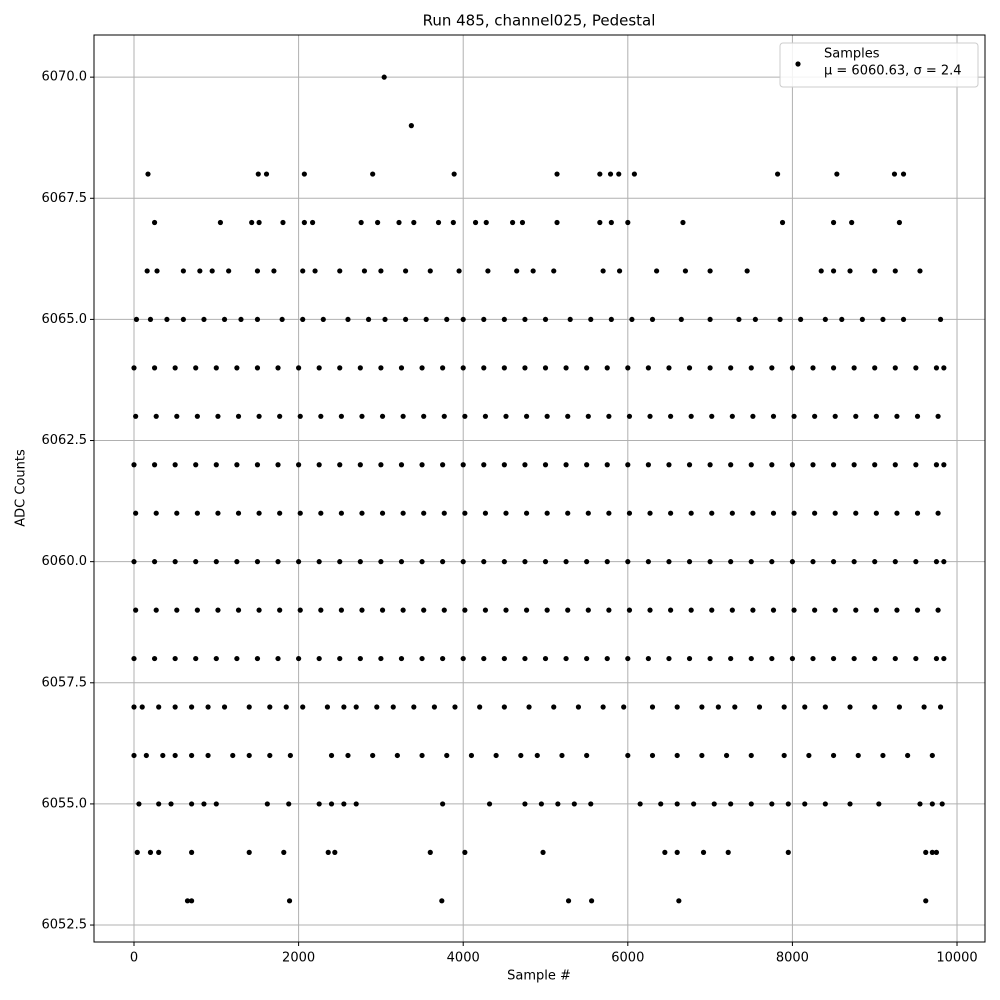 The height and width of the screenshot is (1000, 1000). Describe the element at coordinates (798, 64) in the screenshot. I see `legend-marker` at that location.